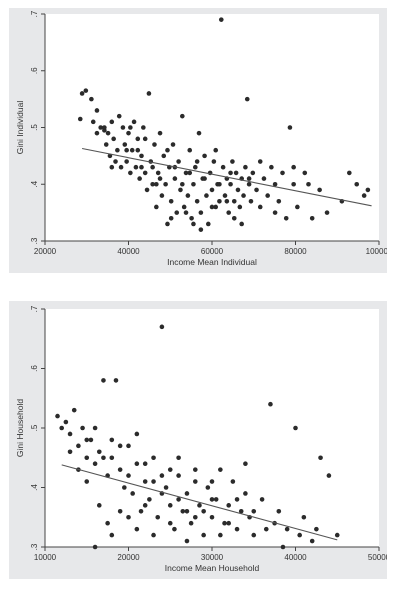 Image resolution: width=405 pixels, height=598 pixels. Describe the element at coordinates (20, 128) in the screenshot. I see `y-axis-label: Gini Individual` at that location.